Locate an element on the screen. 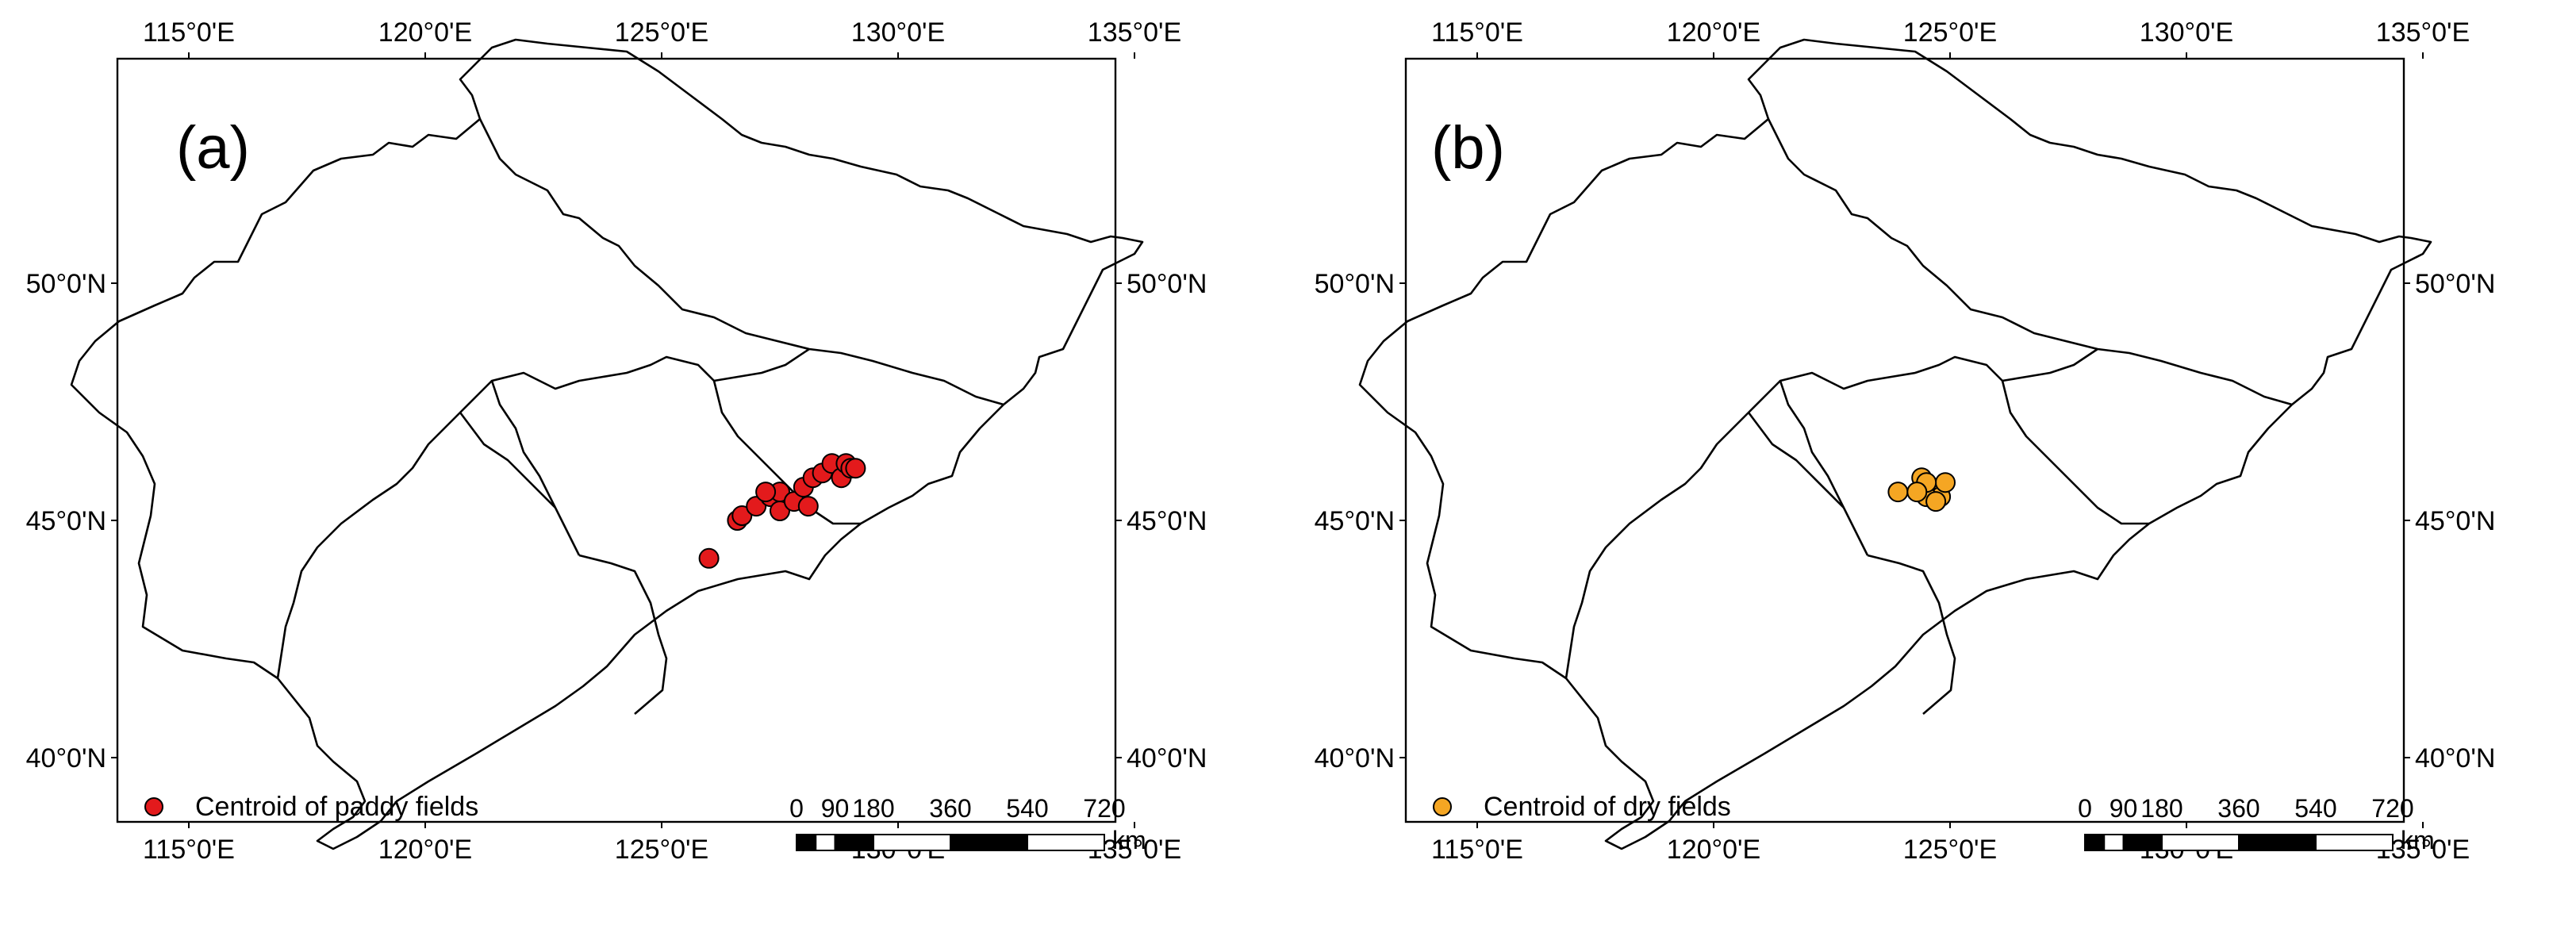 The width and height of the screenshot is (2576, 925). legend: Centroid of dry fields is located at coordinates (1582, 807).